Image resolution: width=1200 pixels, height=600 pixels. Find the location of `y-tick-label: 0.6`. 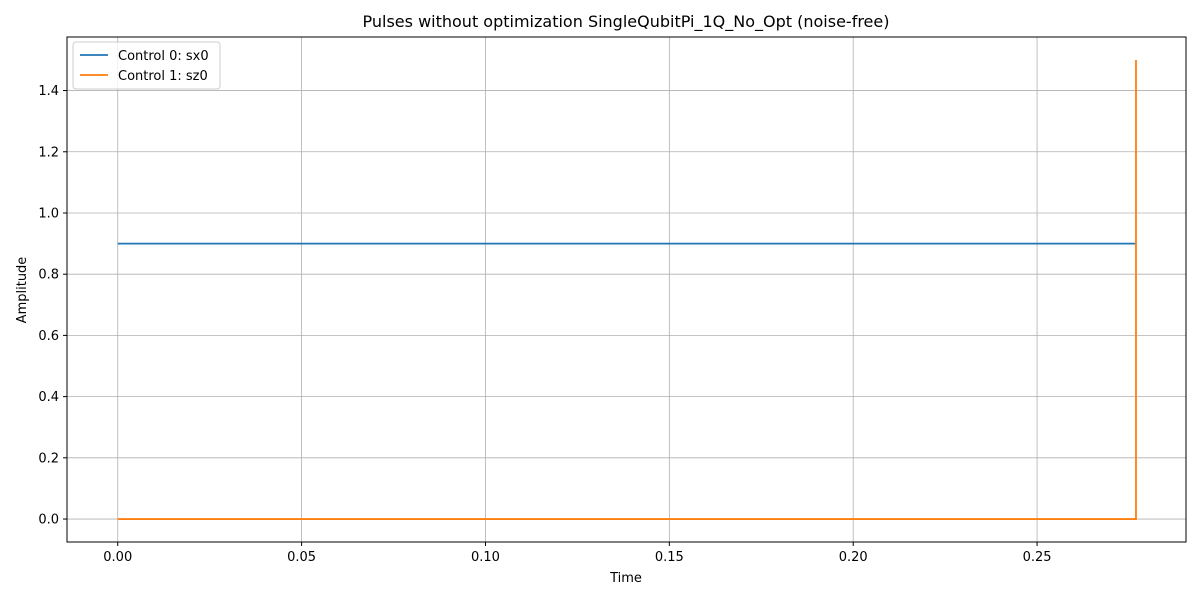

y-tick-label: 0.6 is located at coordinates (48, 336).